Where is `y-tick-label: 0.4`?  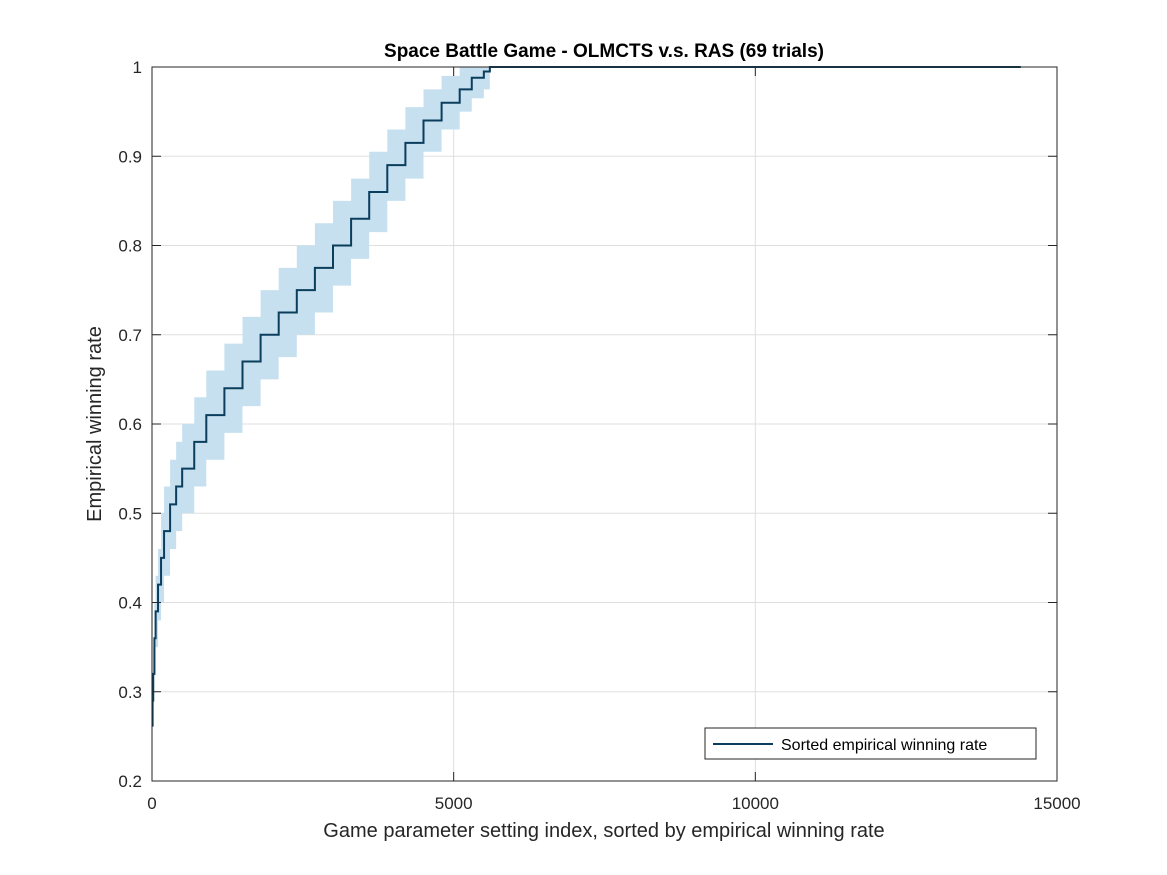 y-tick-label: 0.4 is located at coordinates (130, 603).